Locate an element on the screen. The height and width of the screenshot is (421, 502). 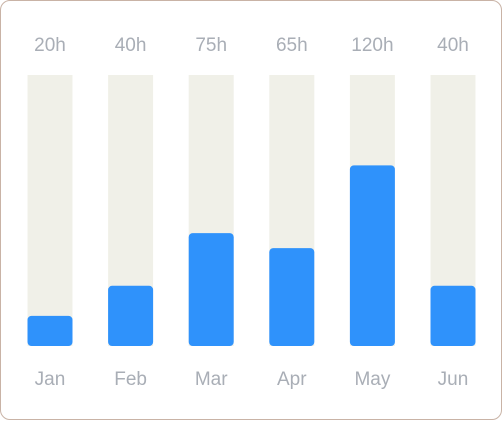
category-label-jun: Jun is located at coordinates (453, 379).